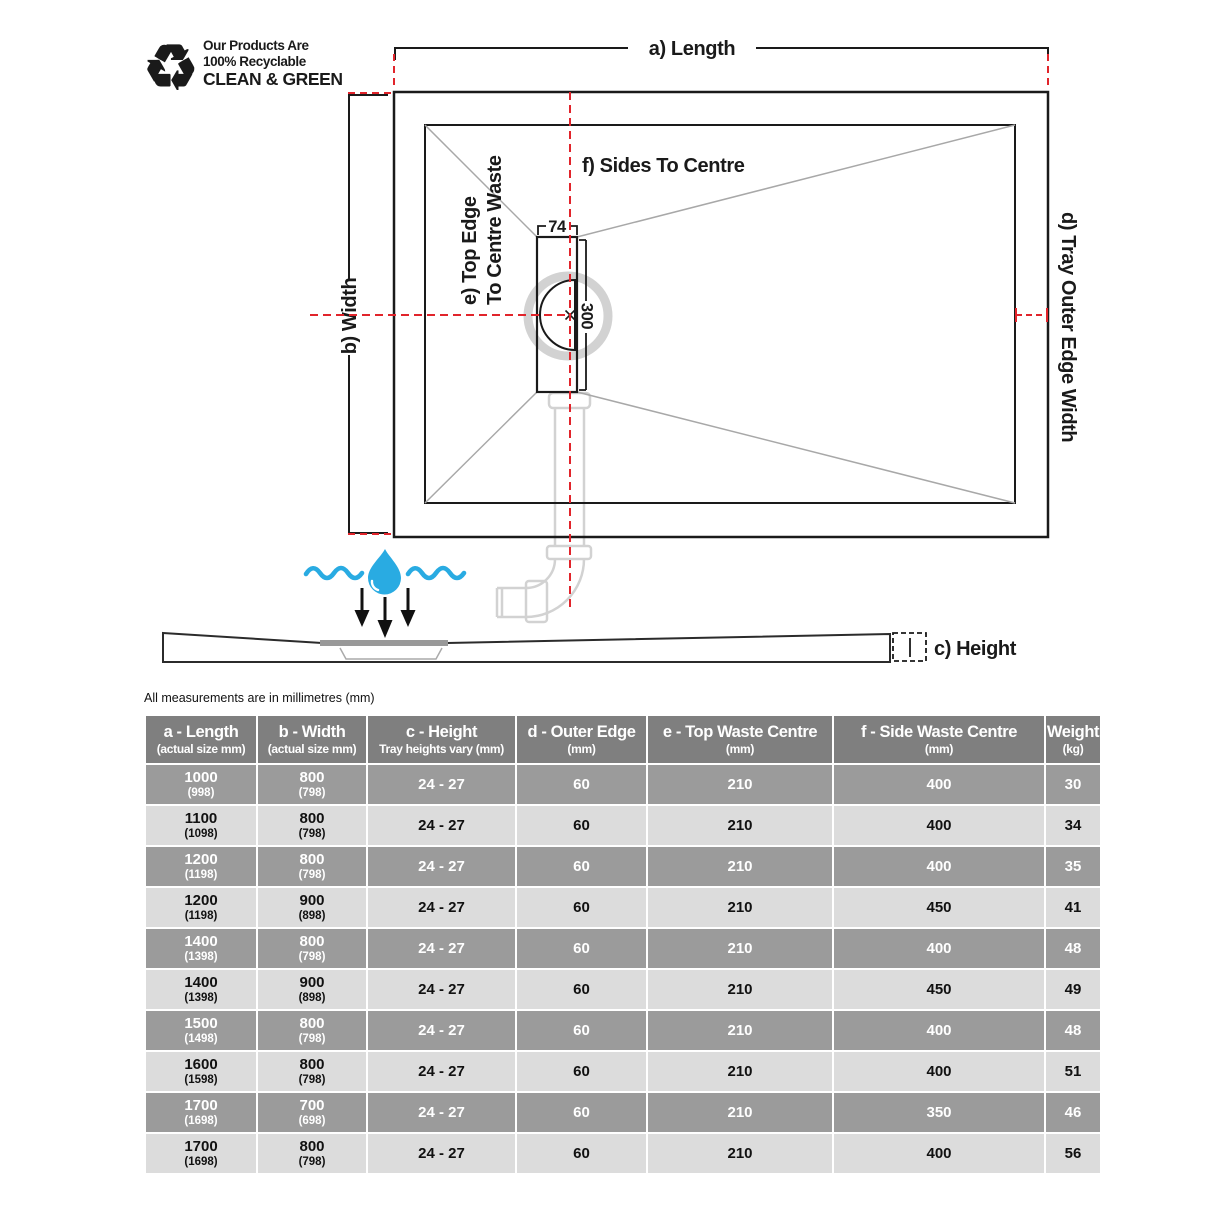 The width and height of the screenshot is (1214, 1214). What do you see at coordinates (201, 1039) in the screenshot?
I see `cell-actual-size: (1498)` at bounding box center [201, 1039].